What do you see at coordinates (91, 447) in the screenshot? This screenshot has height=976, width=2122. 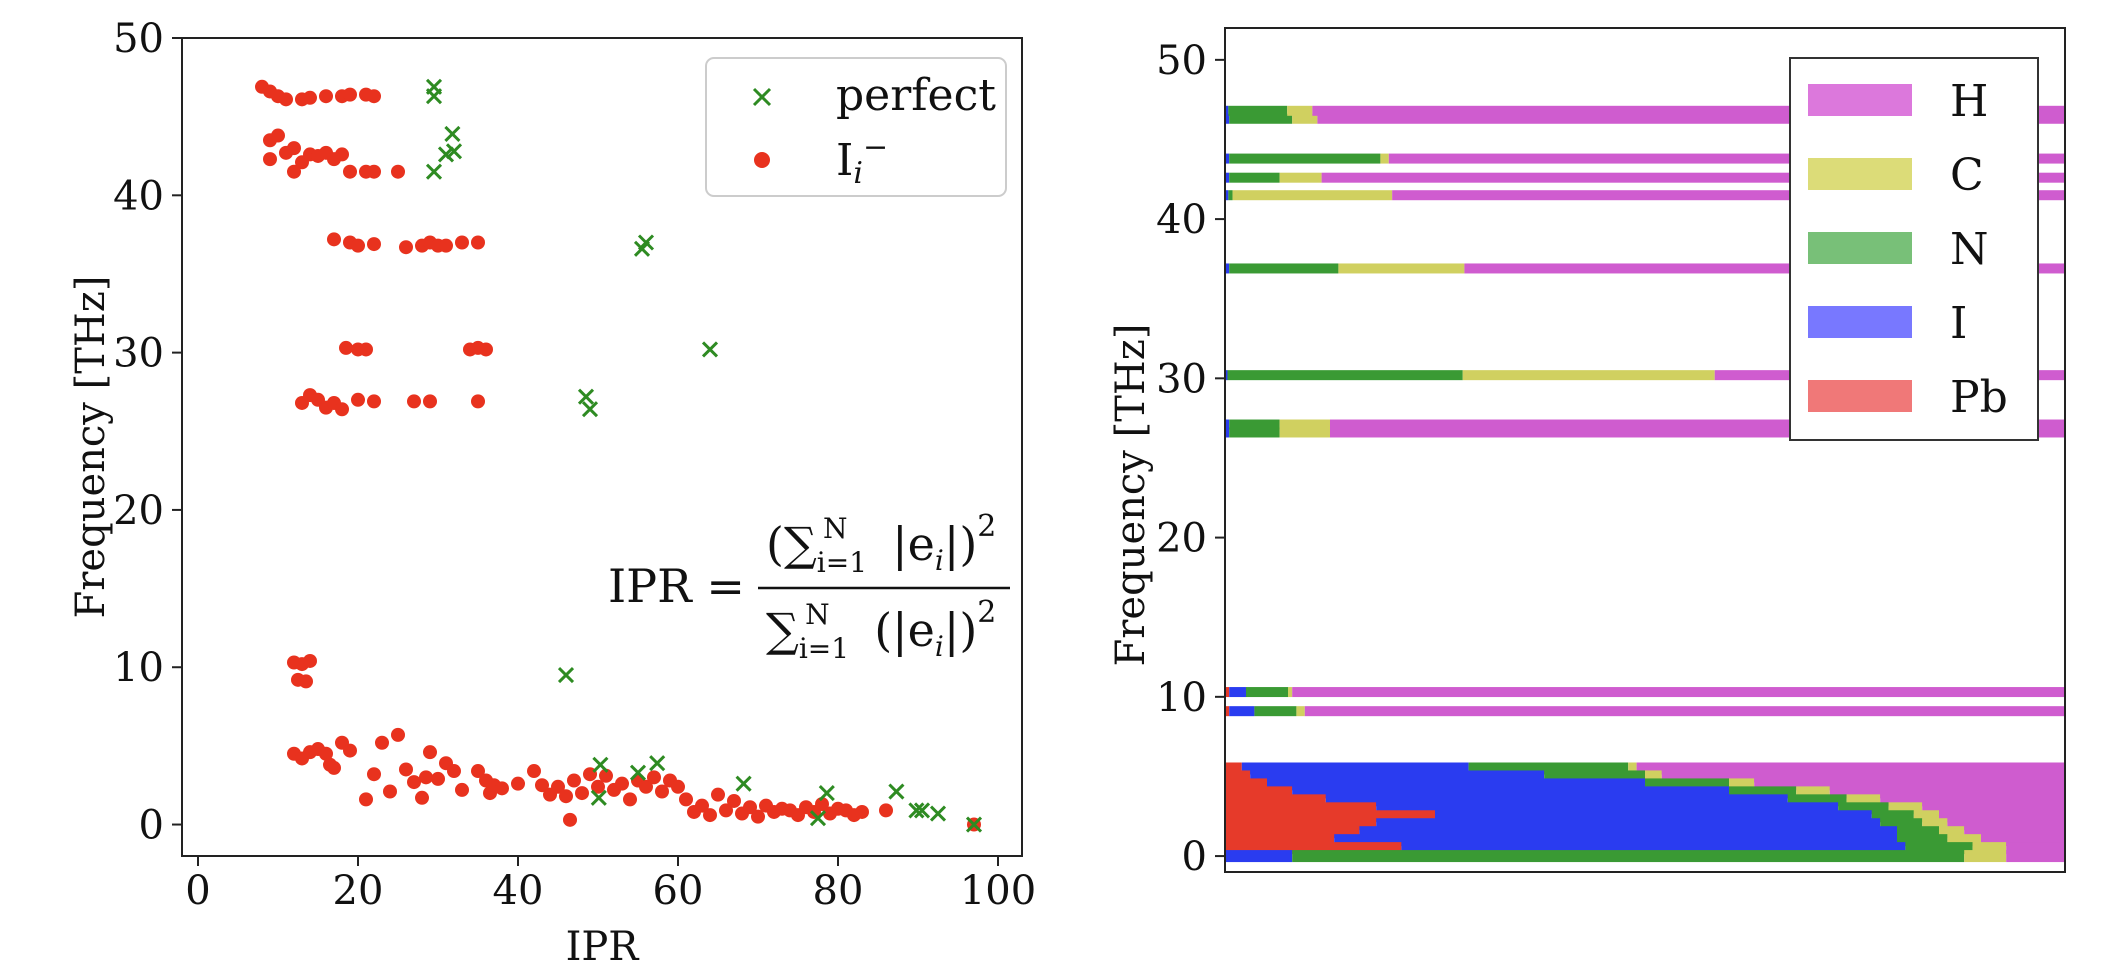 I see `left-y-axis-label: Frequency [THz]` at bounding box center [91, 447].